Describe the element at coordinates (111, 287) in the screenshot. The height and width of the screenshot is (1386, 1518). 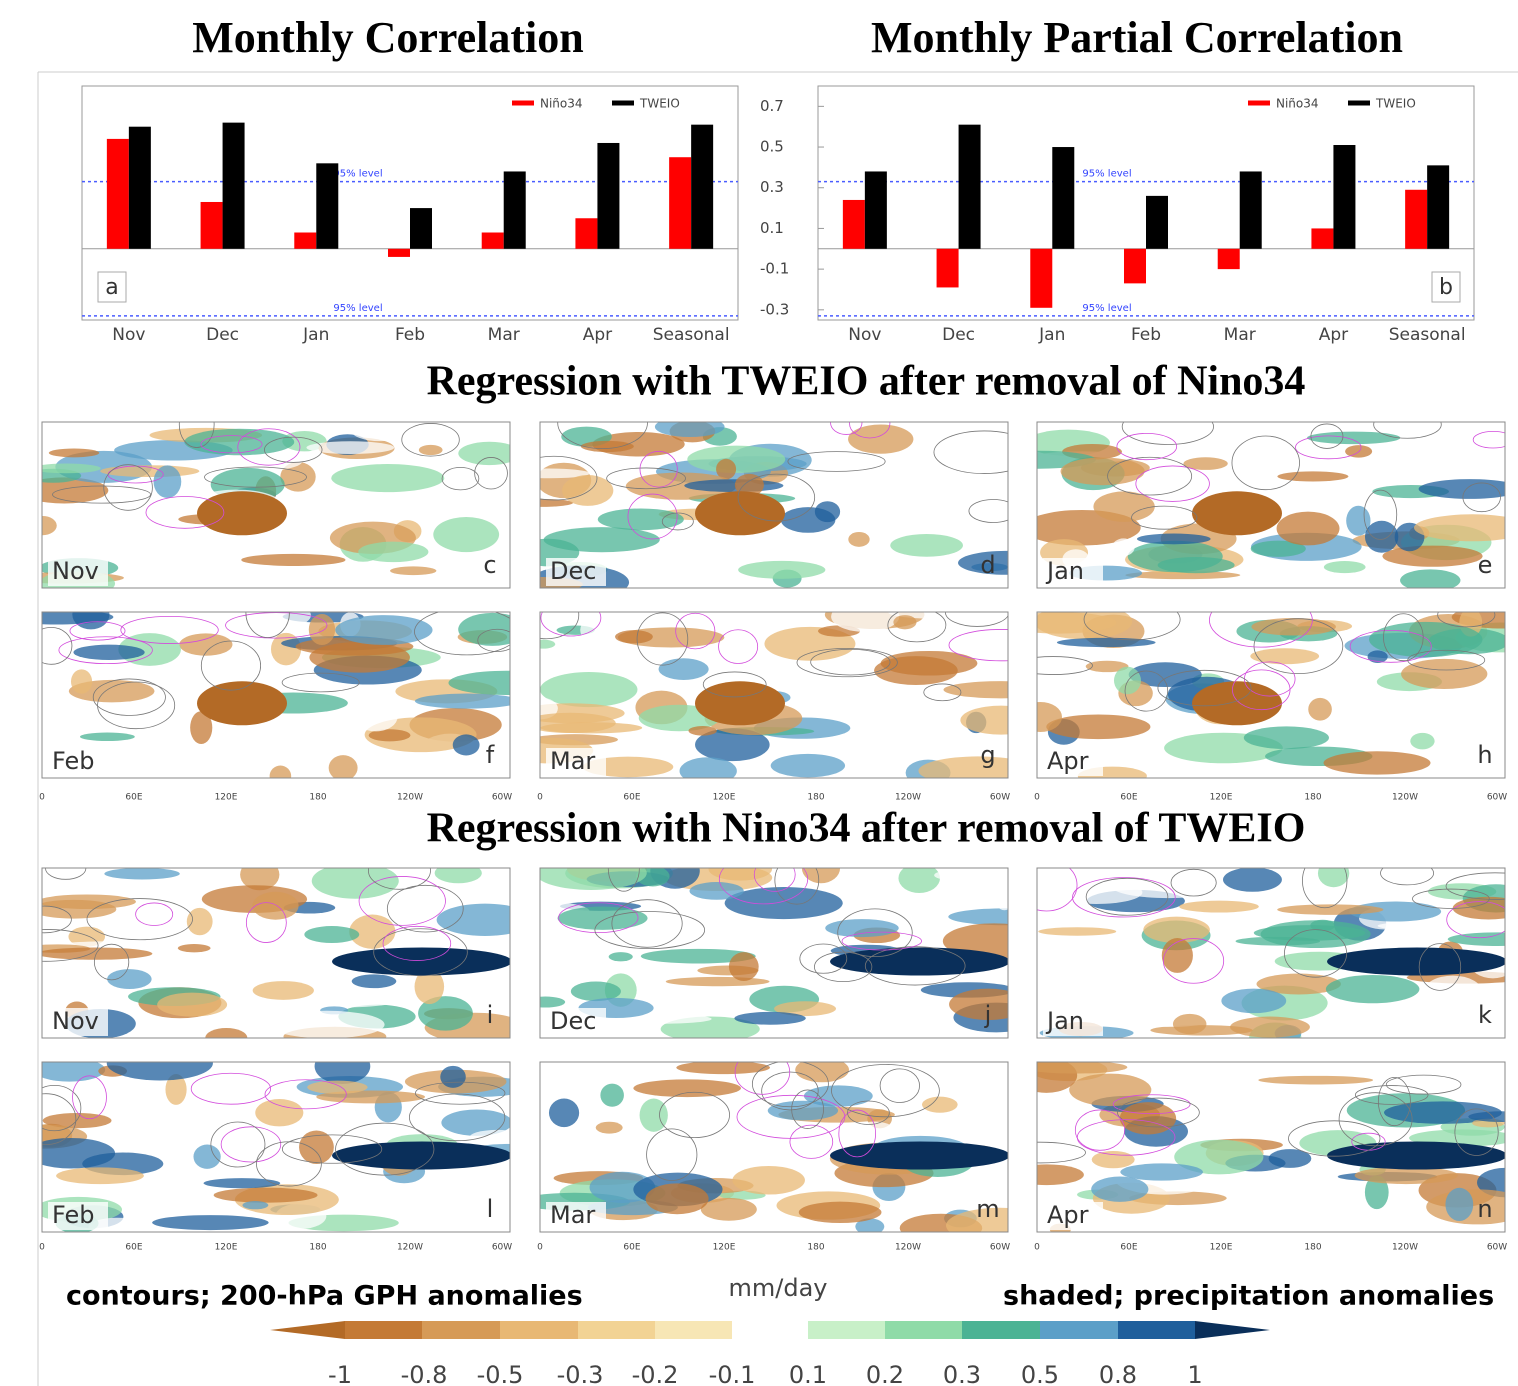
I see `panel-label: a` at that location.